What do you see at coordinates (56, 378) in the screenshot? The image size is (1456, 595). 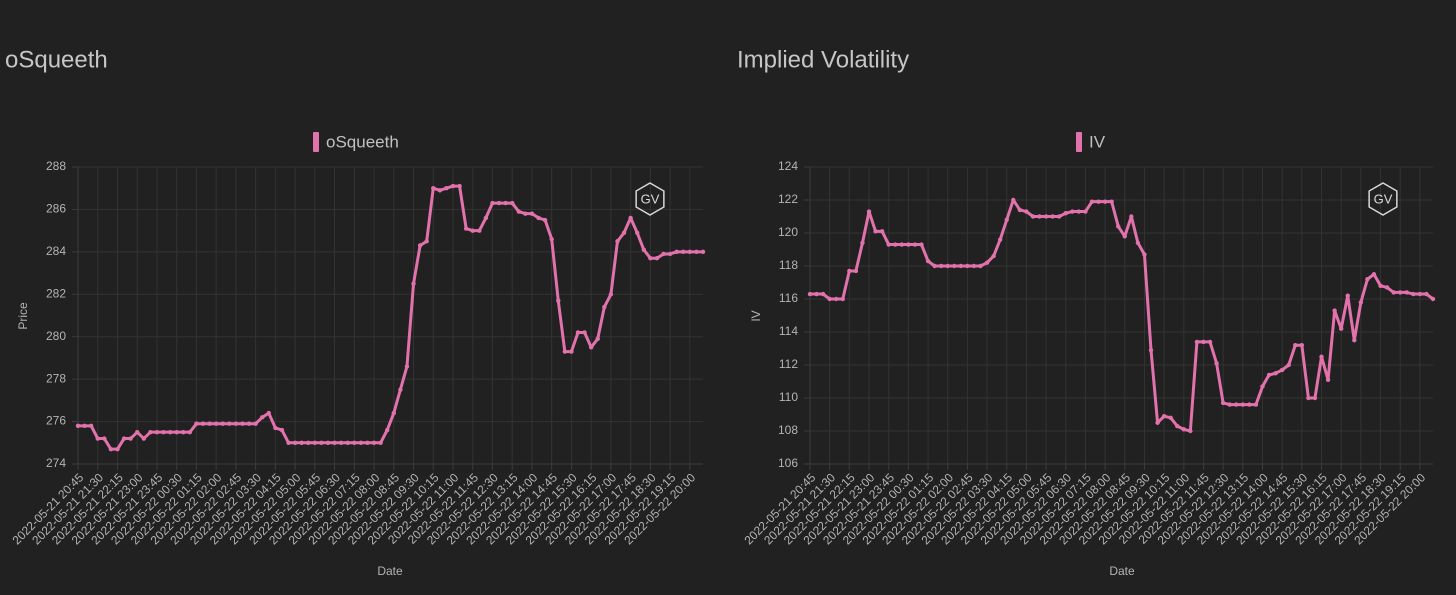 I see `y-tick-label: 278` at bounding box center [56, 378].